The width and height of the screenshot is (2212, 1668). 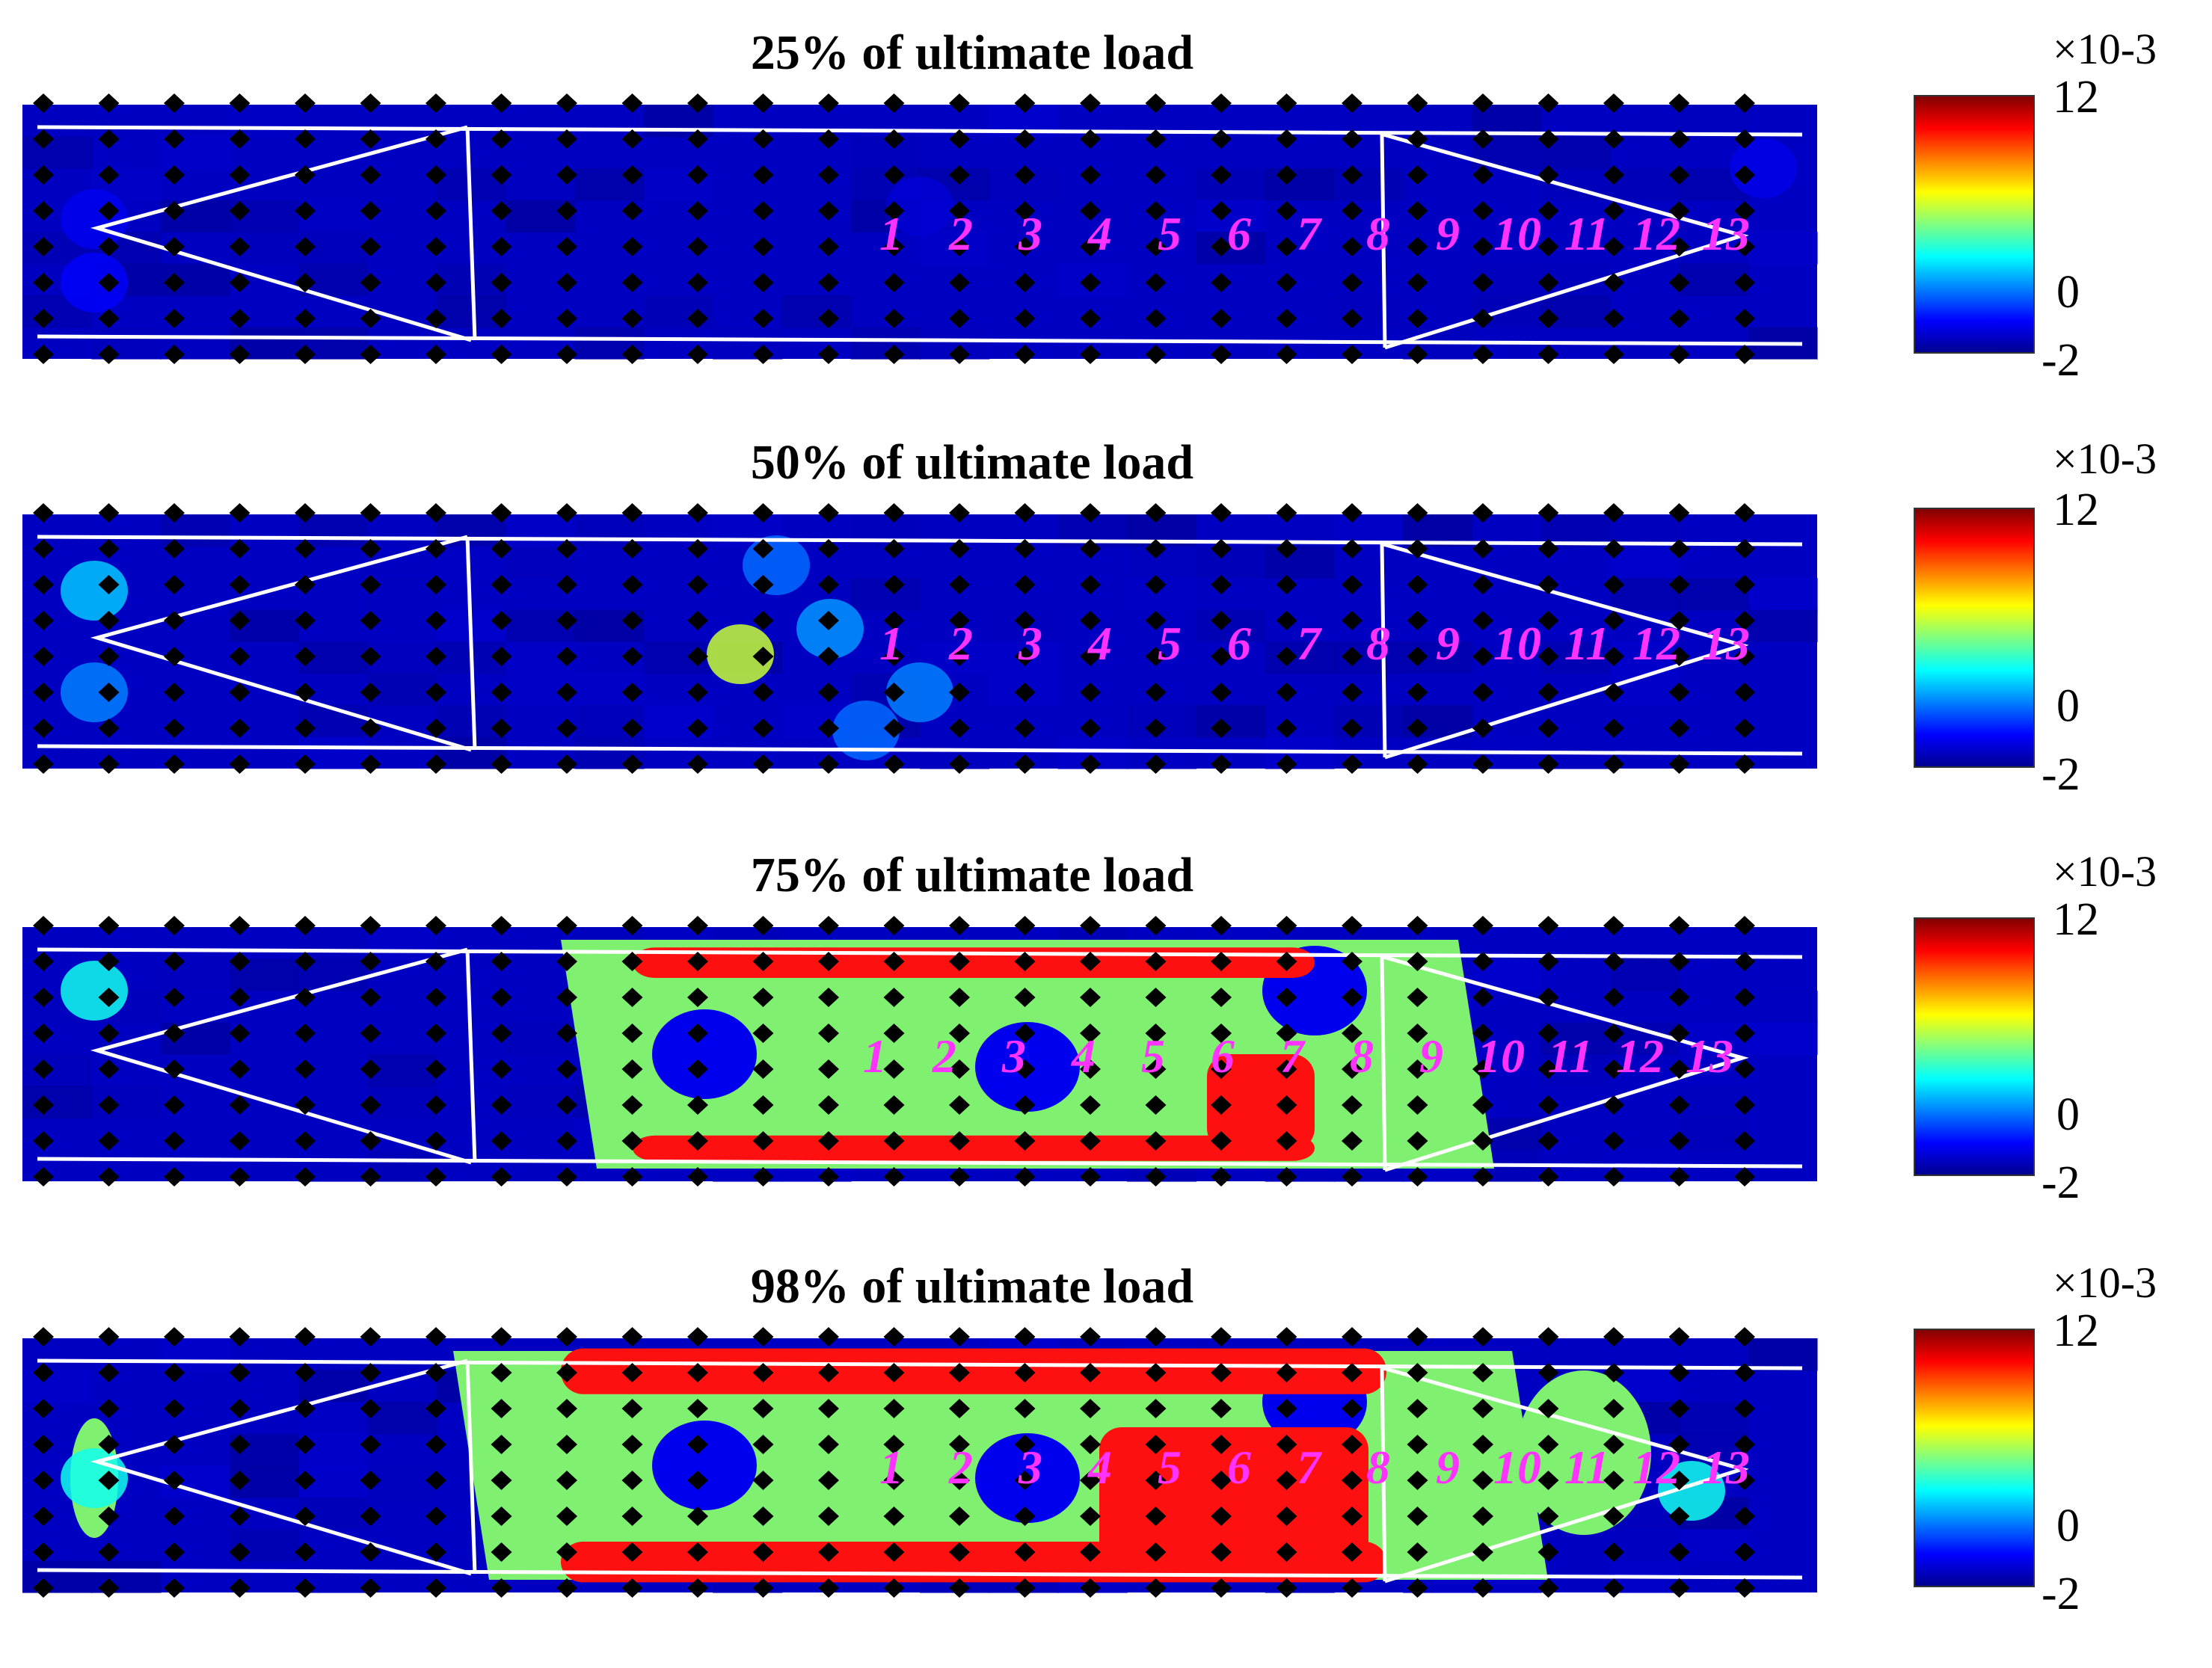 I want to click on gauge-label: 8, so click(x=1378, y=643).